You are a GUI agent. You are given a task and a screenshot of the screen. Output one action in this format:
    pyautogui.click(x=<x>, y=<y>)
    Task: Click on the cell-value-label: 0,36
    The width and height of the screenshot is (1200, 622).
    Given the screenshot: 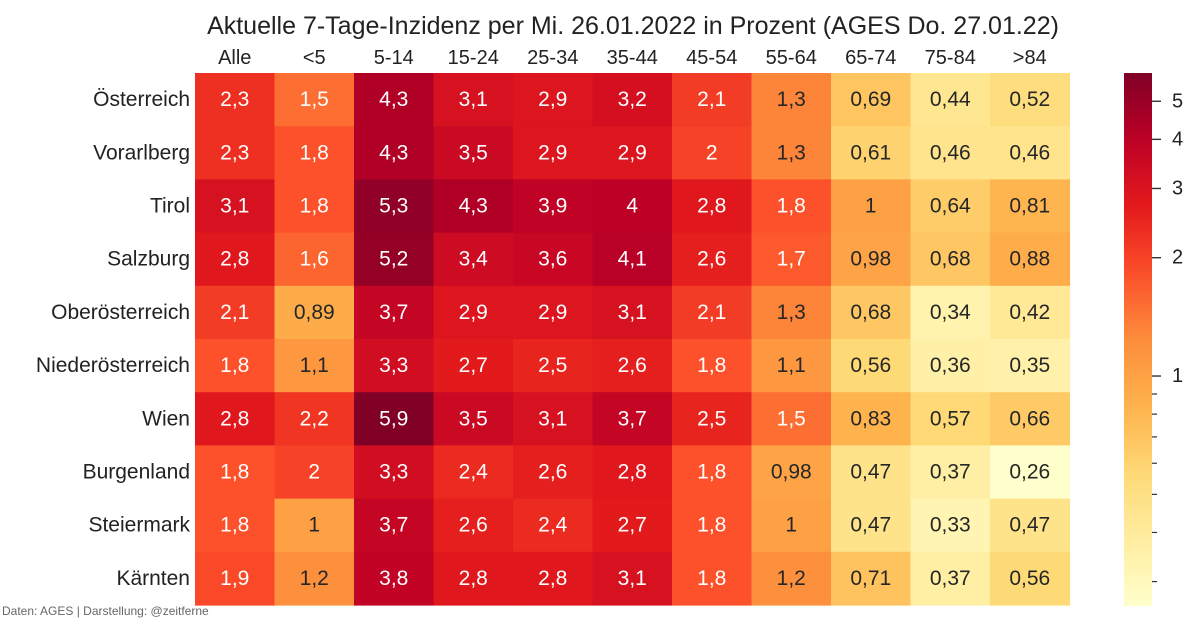 What is the action you would take?
    pyautogui.click(x=950, y=365)
    